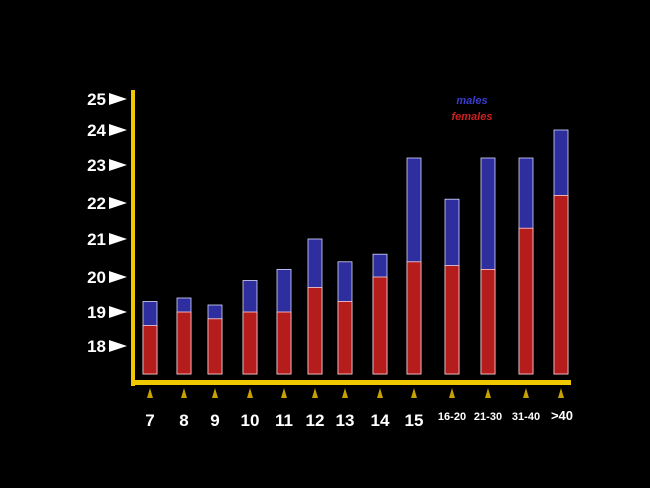 This screenshot has width=650, height=488. Describe the element at coordinates (526, 417) in the screenshot. I see `x-tick-label-31-40: 31-40` at that location.